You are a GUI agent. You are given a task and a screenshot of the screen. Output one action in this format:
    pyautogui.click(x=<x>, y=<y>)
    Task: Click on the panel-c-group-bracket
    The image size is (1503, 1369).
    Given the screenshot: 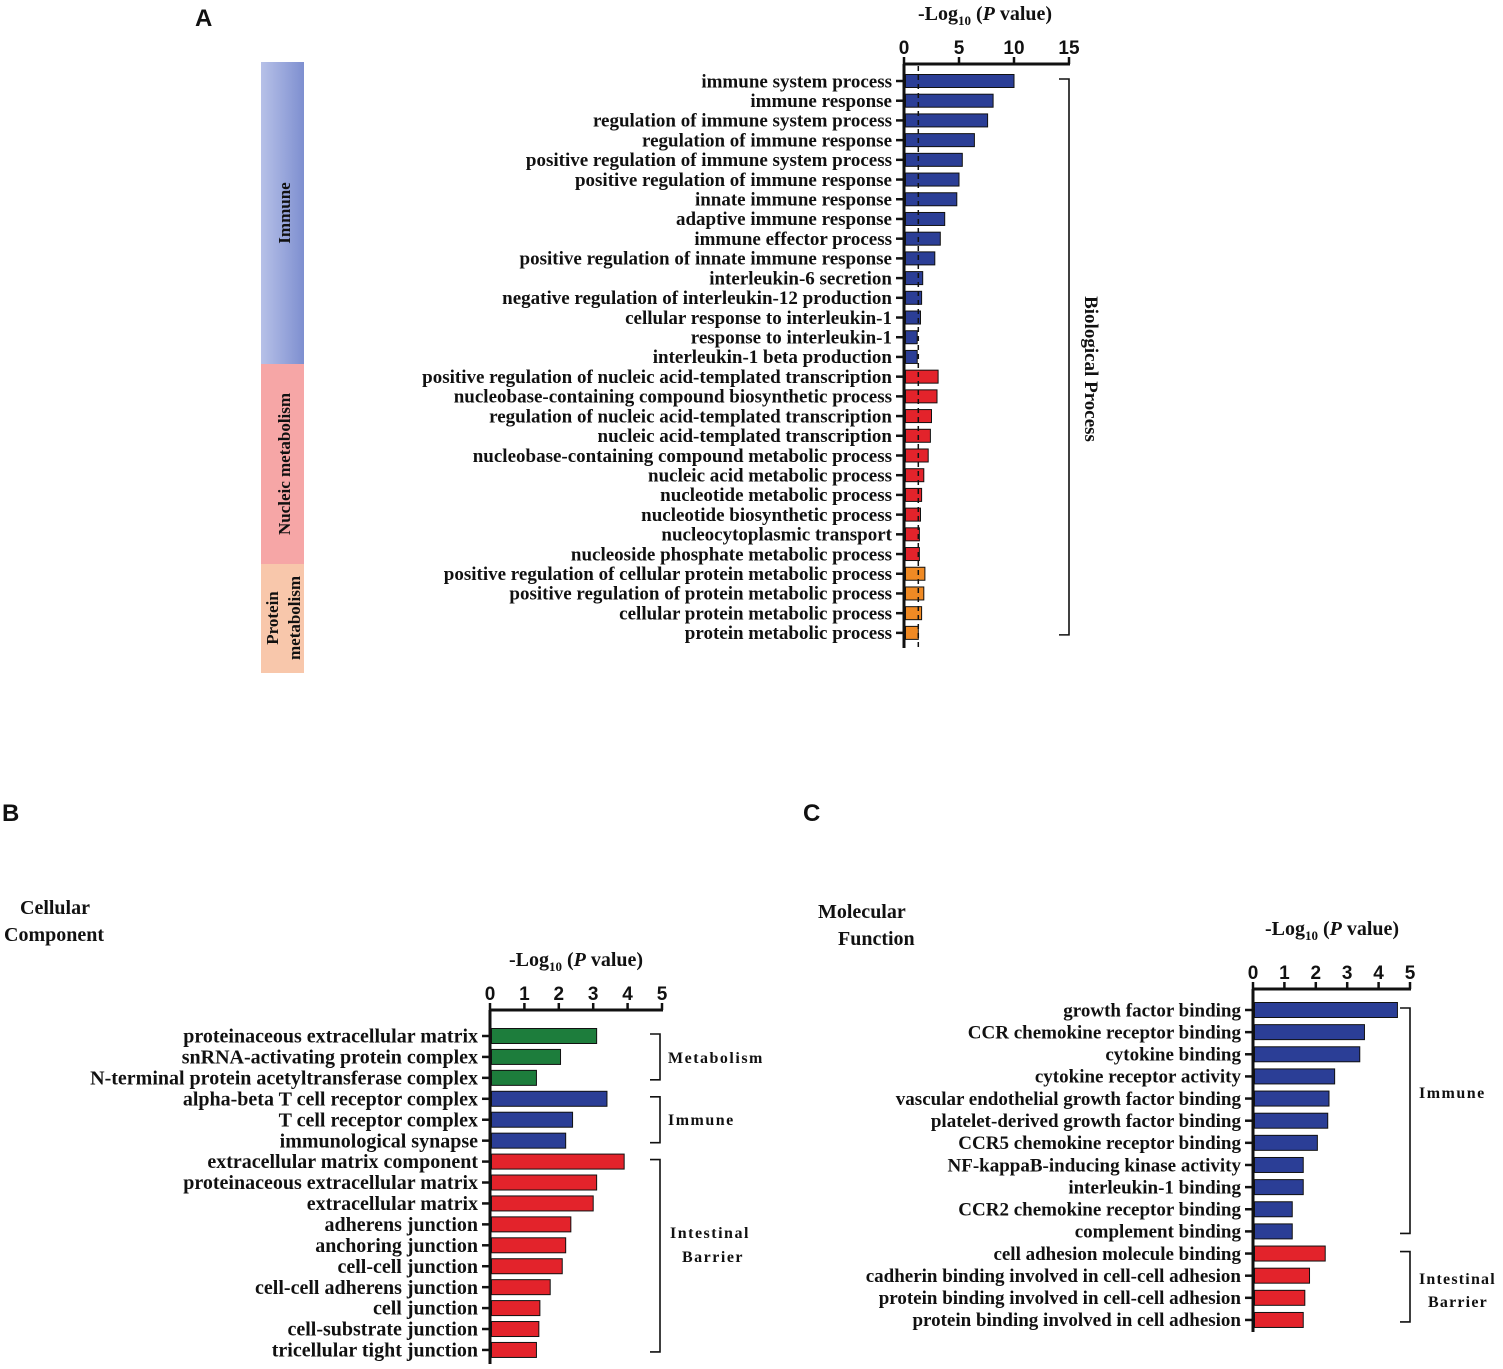 What is the action you would take?
    pyautogui.click(x=1405, y=1121)
    